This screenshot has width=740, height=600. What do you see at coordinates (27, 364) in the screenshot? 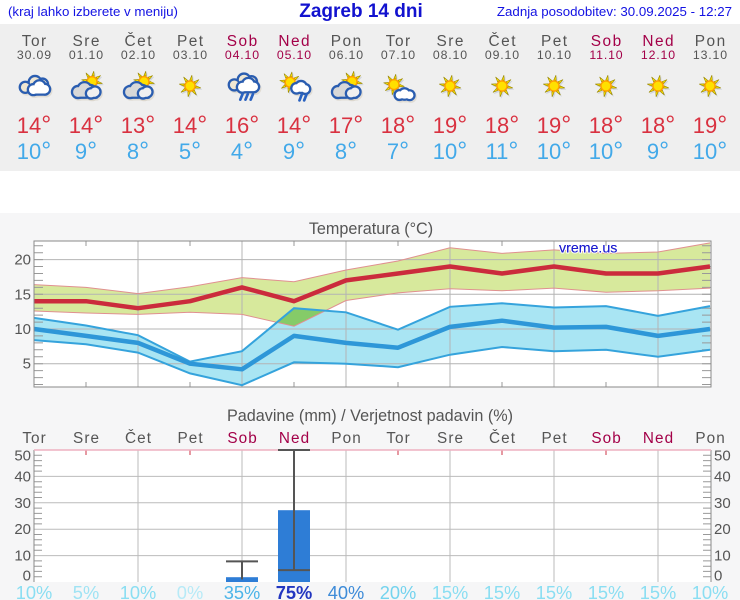
I see `svg-text: 5` at bounding box center [27, 364].